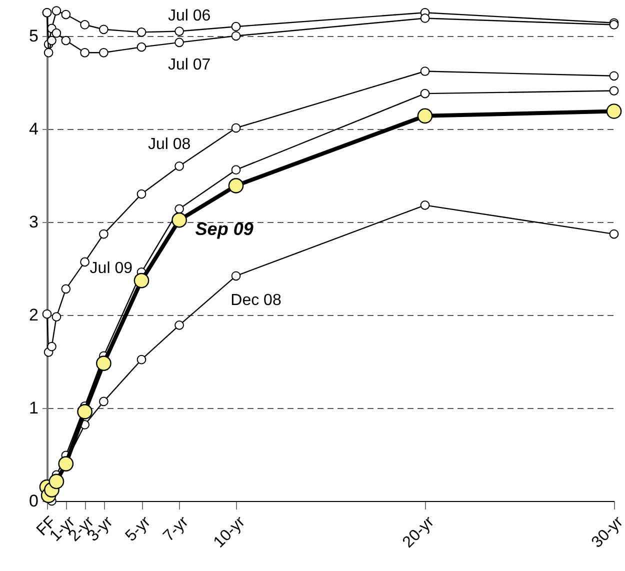 This screenshot has height=571, width=625. Describe the element at coordinates (138, 529) in the screenshot. I see `x-tick-label: 5-yr` at that location.